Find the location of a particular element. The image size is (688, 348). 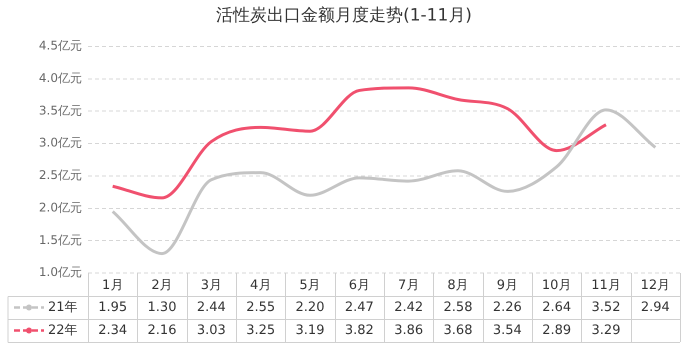

x-tick-label: 6月 is located at coordinates (359, 286).